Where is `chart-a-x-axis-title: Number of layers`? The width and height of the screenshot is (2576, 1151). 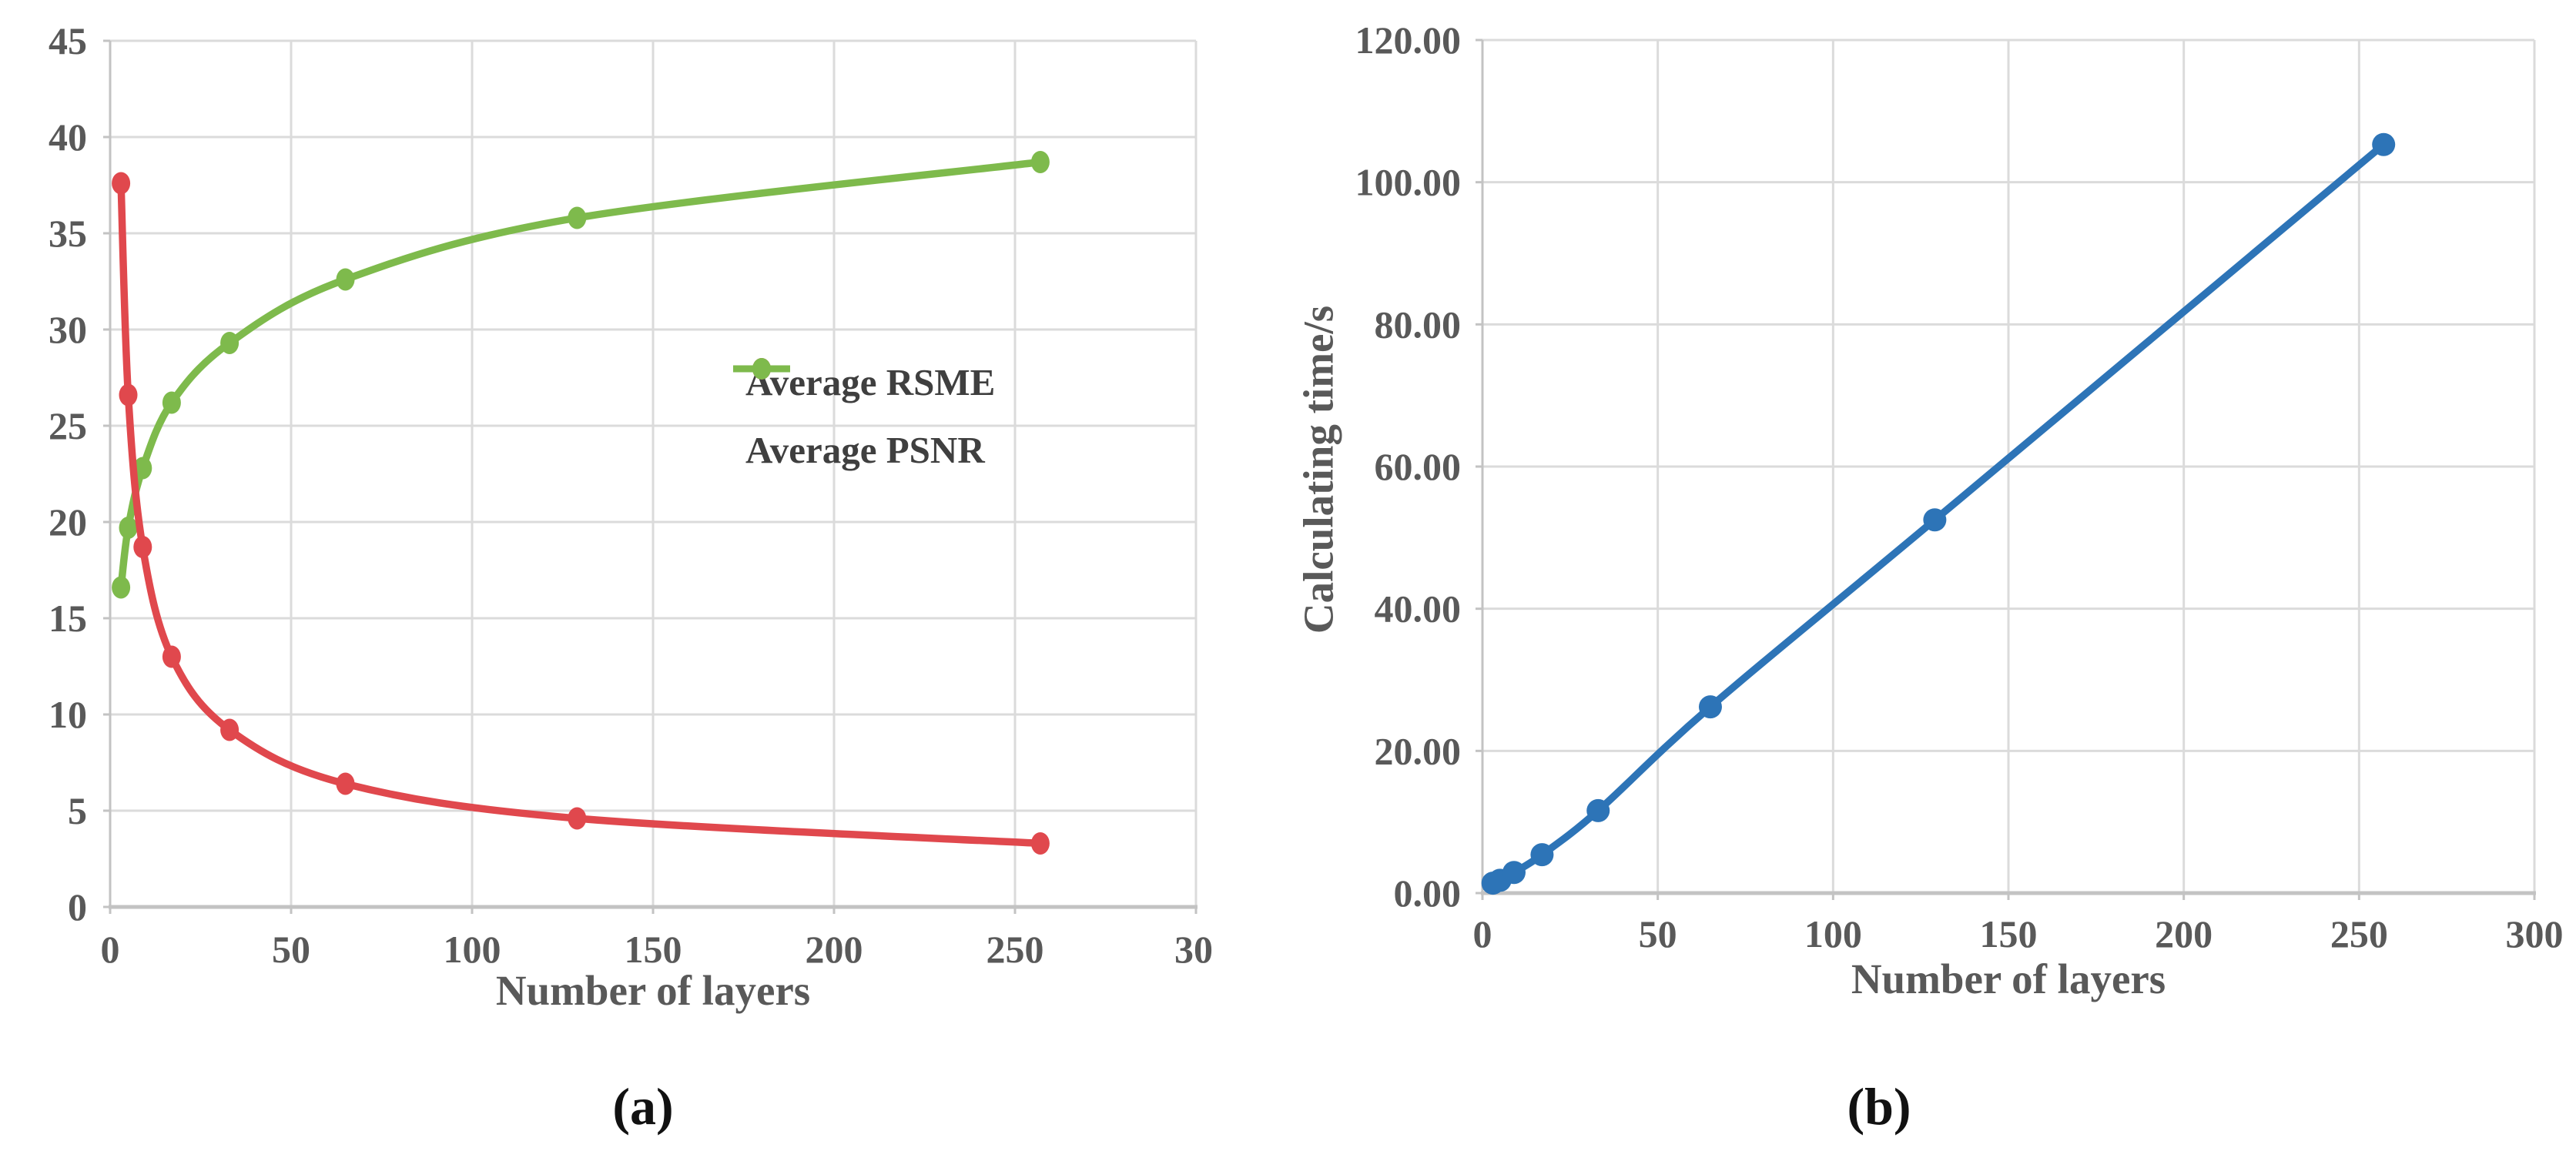
chart-a-x-axis-title: Number of layers is located at coordinates (653, 990).